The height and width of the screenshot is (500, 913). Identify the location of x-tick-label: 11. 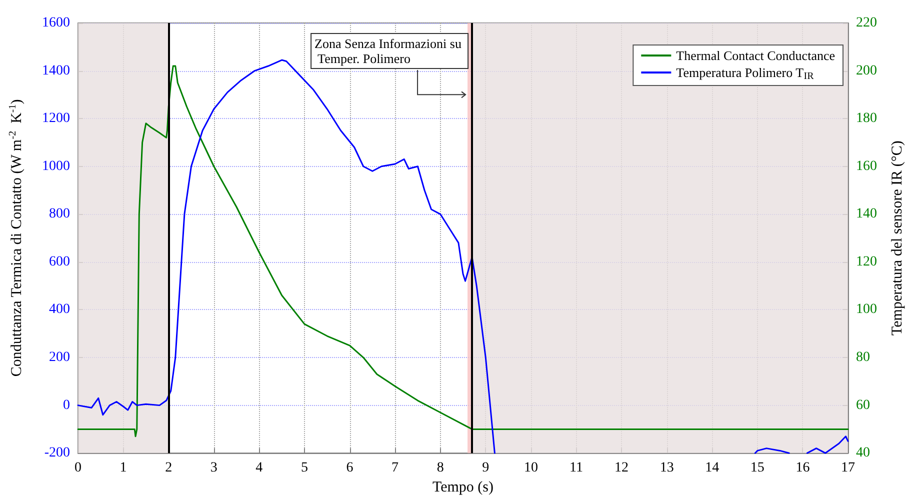
(576, 468).